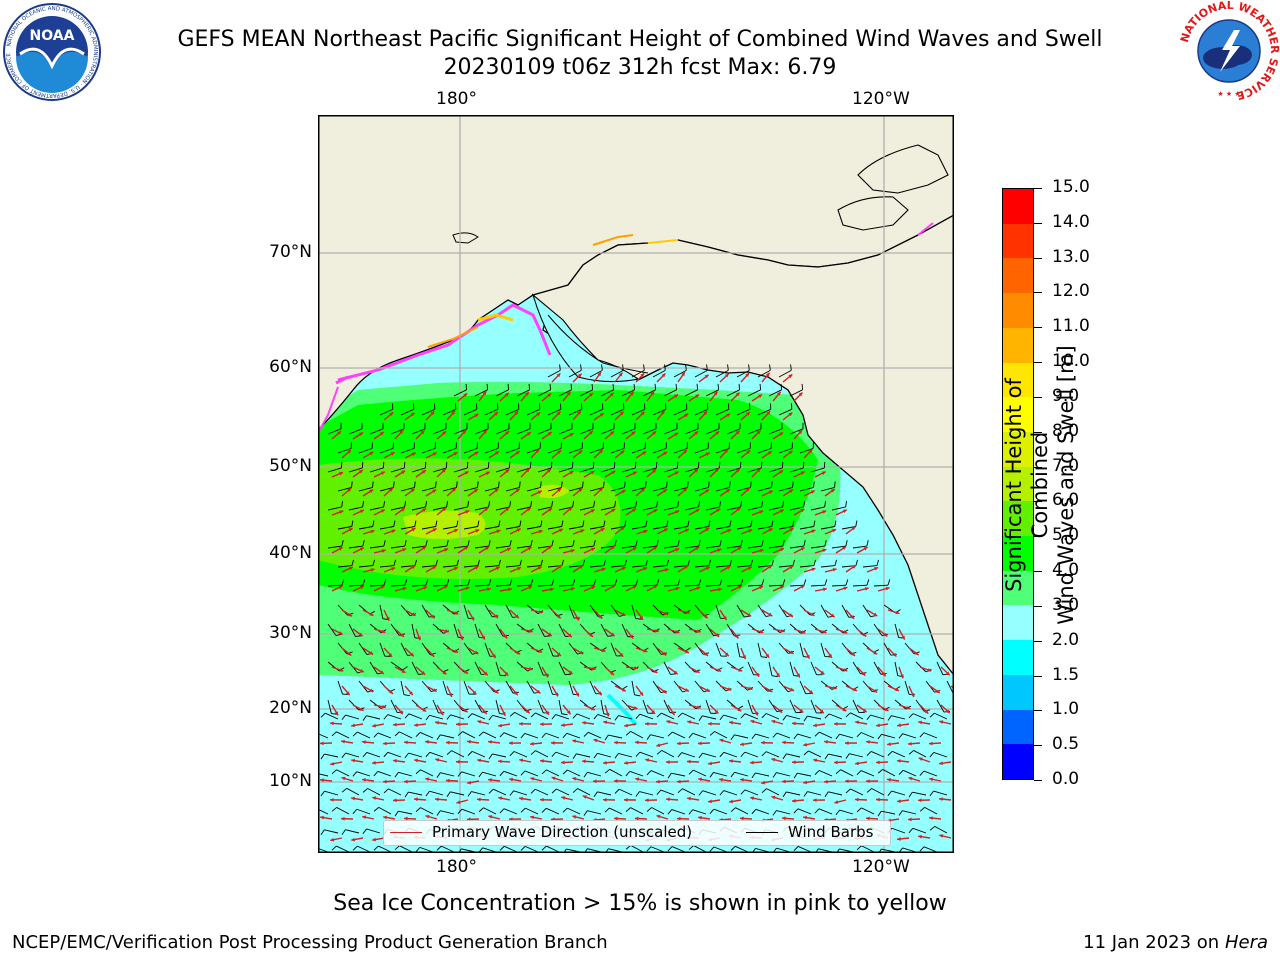 The height and width of the screenshot is (960, 1280). I want to click on colorbar-tick-label: 10.0, so click(1071, 361).